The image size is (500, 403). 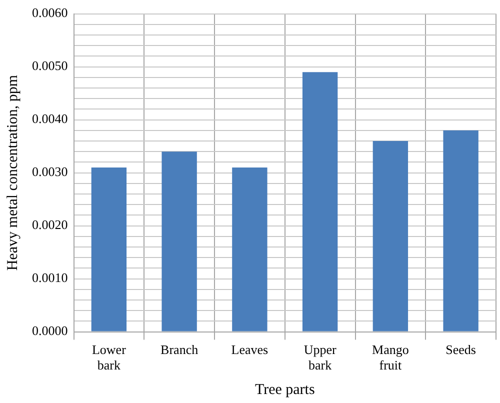 What do you see at coordinates (461, 350) in the screenshot?
I see `x-tick-label: Seeds` at bounding box center [461, 350].